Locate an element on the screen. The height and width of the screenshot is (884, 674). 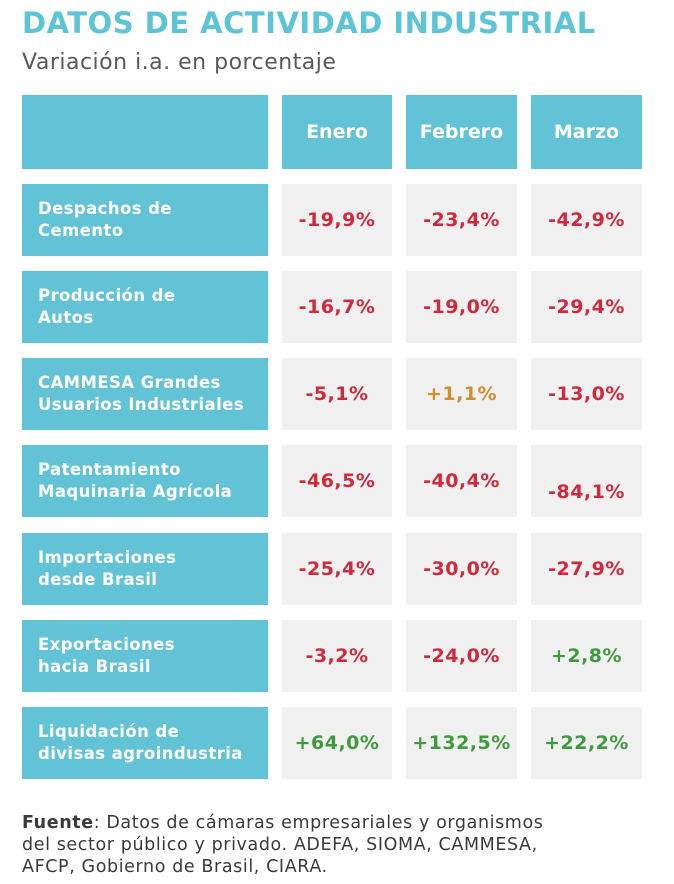
value-cell: -19,9% is located at coordinates (337, 220).